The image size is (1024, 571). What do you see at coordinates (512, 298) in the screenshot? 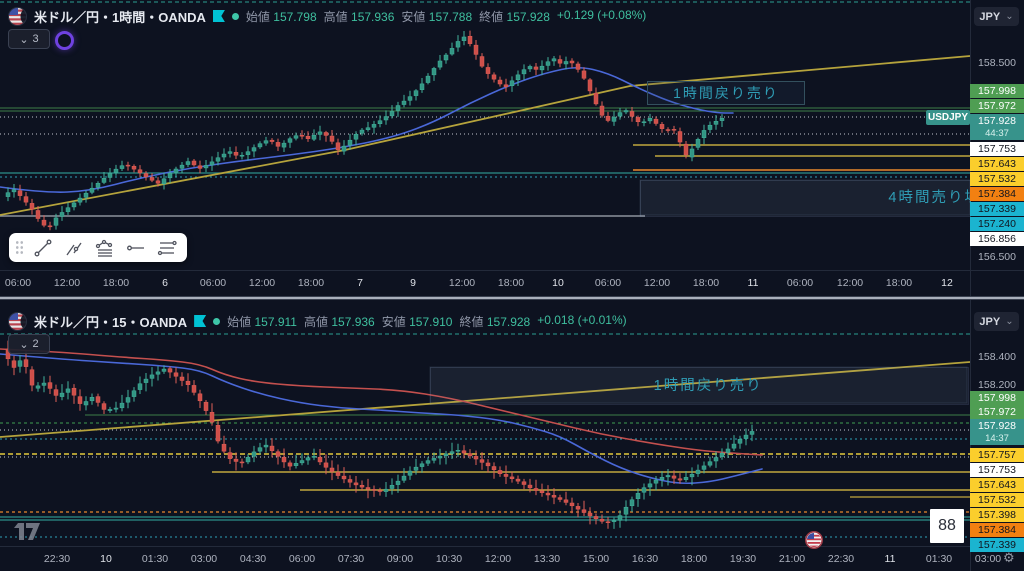
I see `panel-separator` at bounding box center [512, 298].